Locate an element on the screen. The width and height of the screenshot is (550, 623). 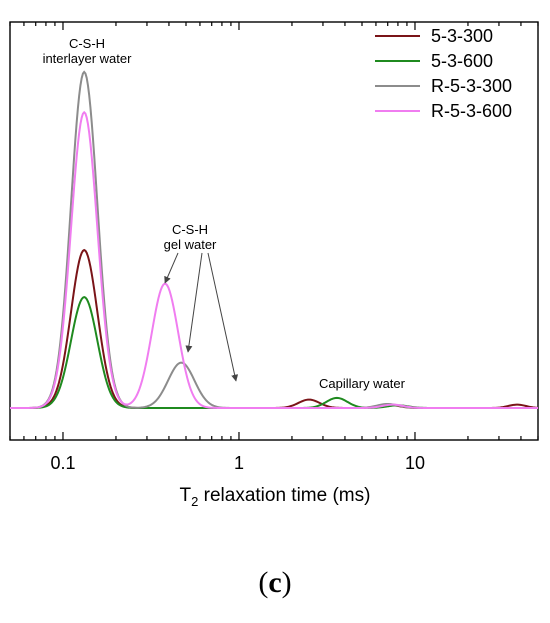
x-axis-label-pre: T is located at coordinates (186, 495).